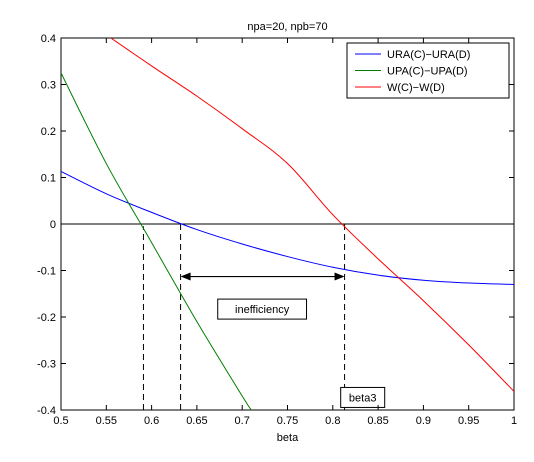  I want to click on y-tick-label: 0.2, so click(48, 132).